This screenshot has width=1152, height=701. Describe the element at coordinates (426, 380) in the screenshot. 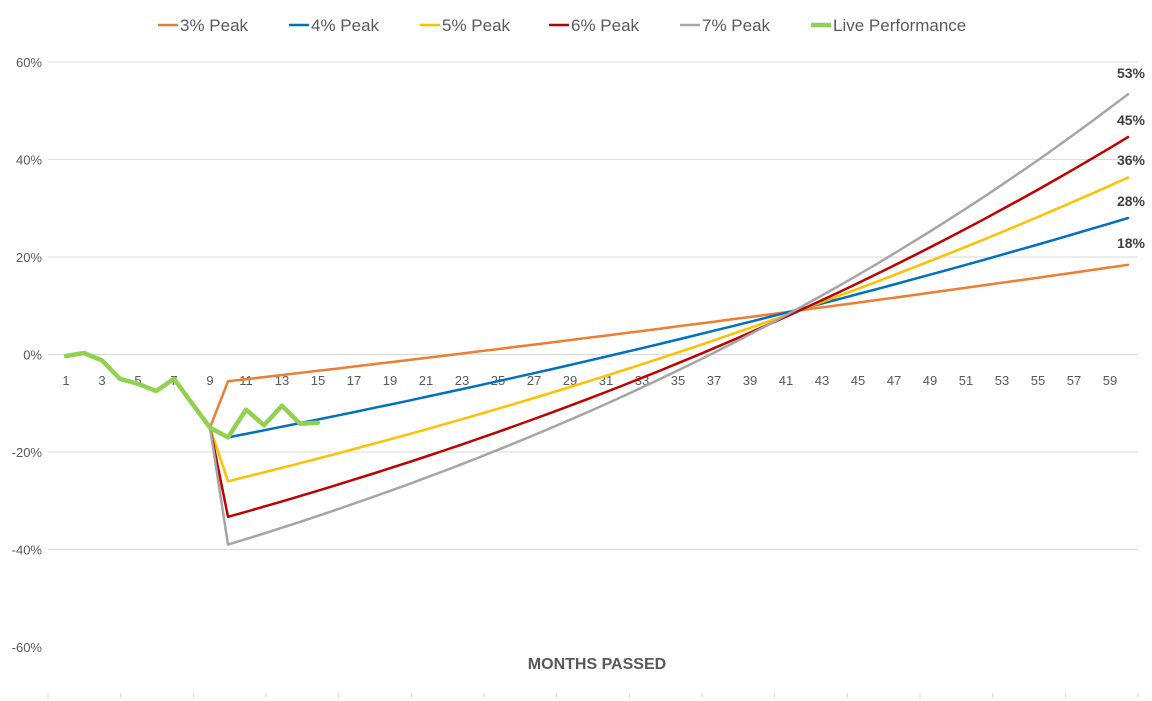

I see `x-tick-label: 21` at that location.